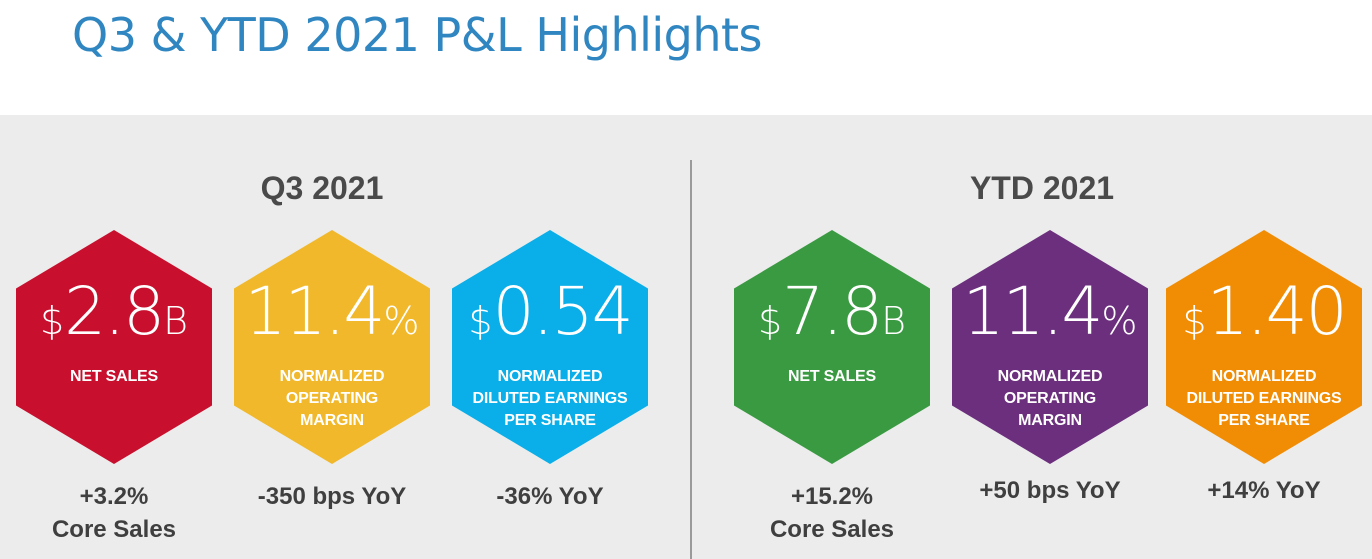 This screenshot has height=559, width=1372. Describe the element at coordinates (832, 513) in the screenshot. I see `ytd-net-sales-caption: +15.2% Core Sales` at that location.